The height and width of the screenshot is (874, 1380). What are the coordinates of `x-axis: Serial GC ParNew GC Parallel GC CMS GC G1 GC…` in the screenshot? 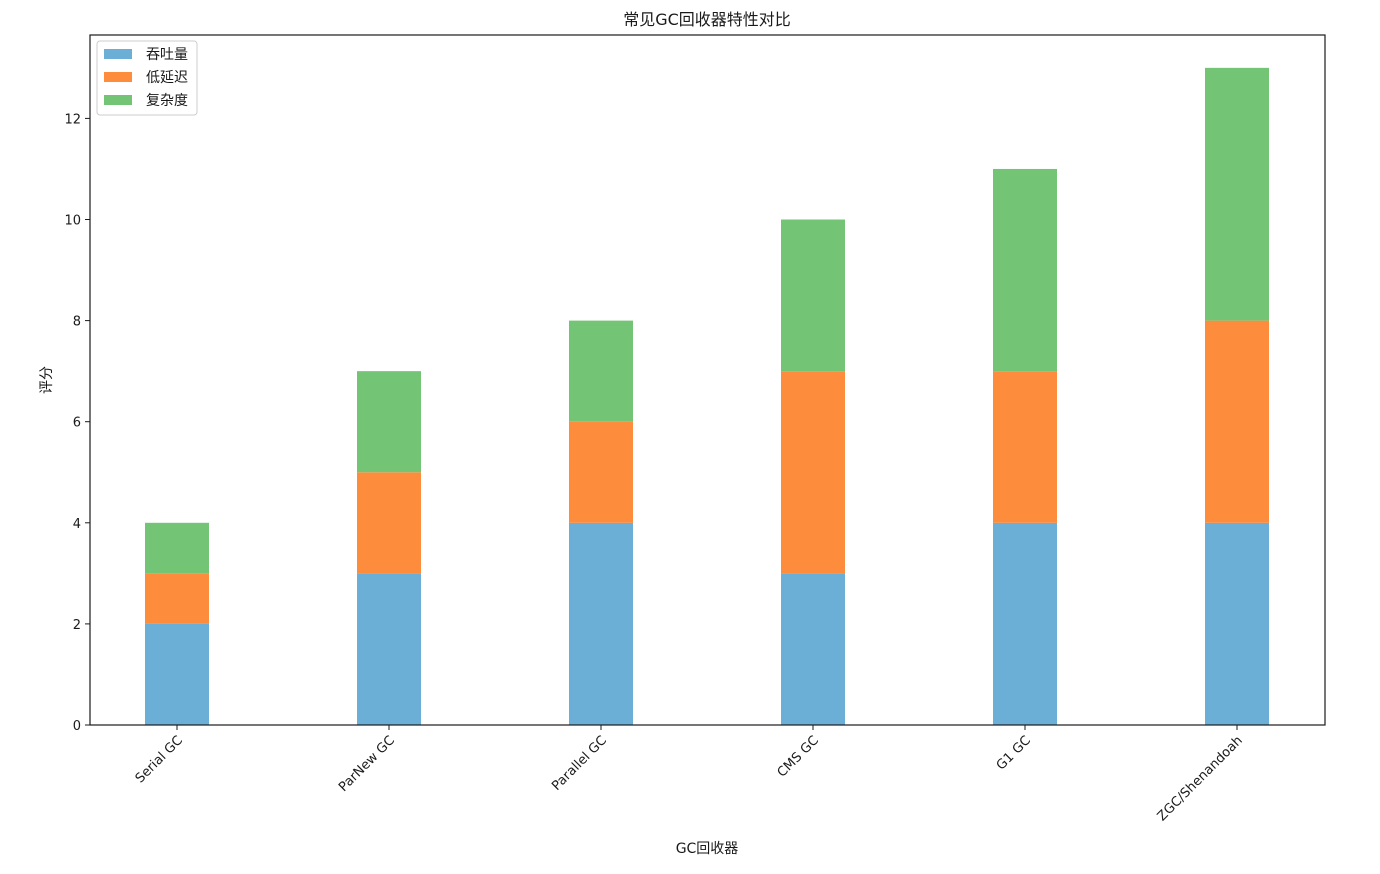 It's located at (689, 774).